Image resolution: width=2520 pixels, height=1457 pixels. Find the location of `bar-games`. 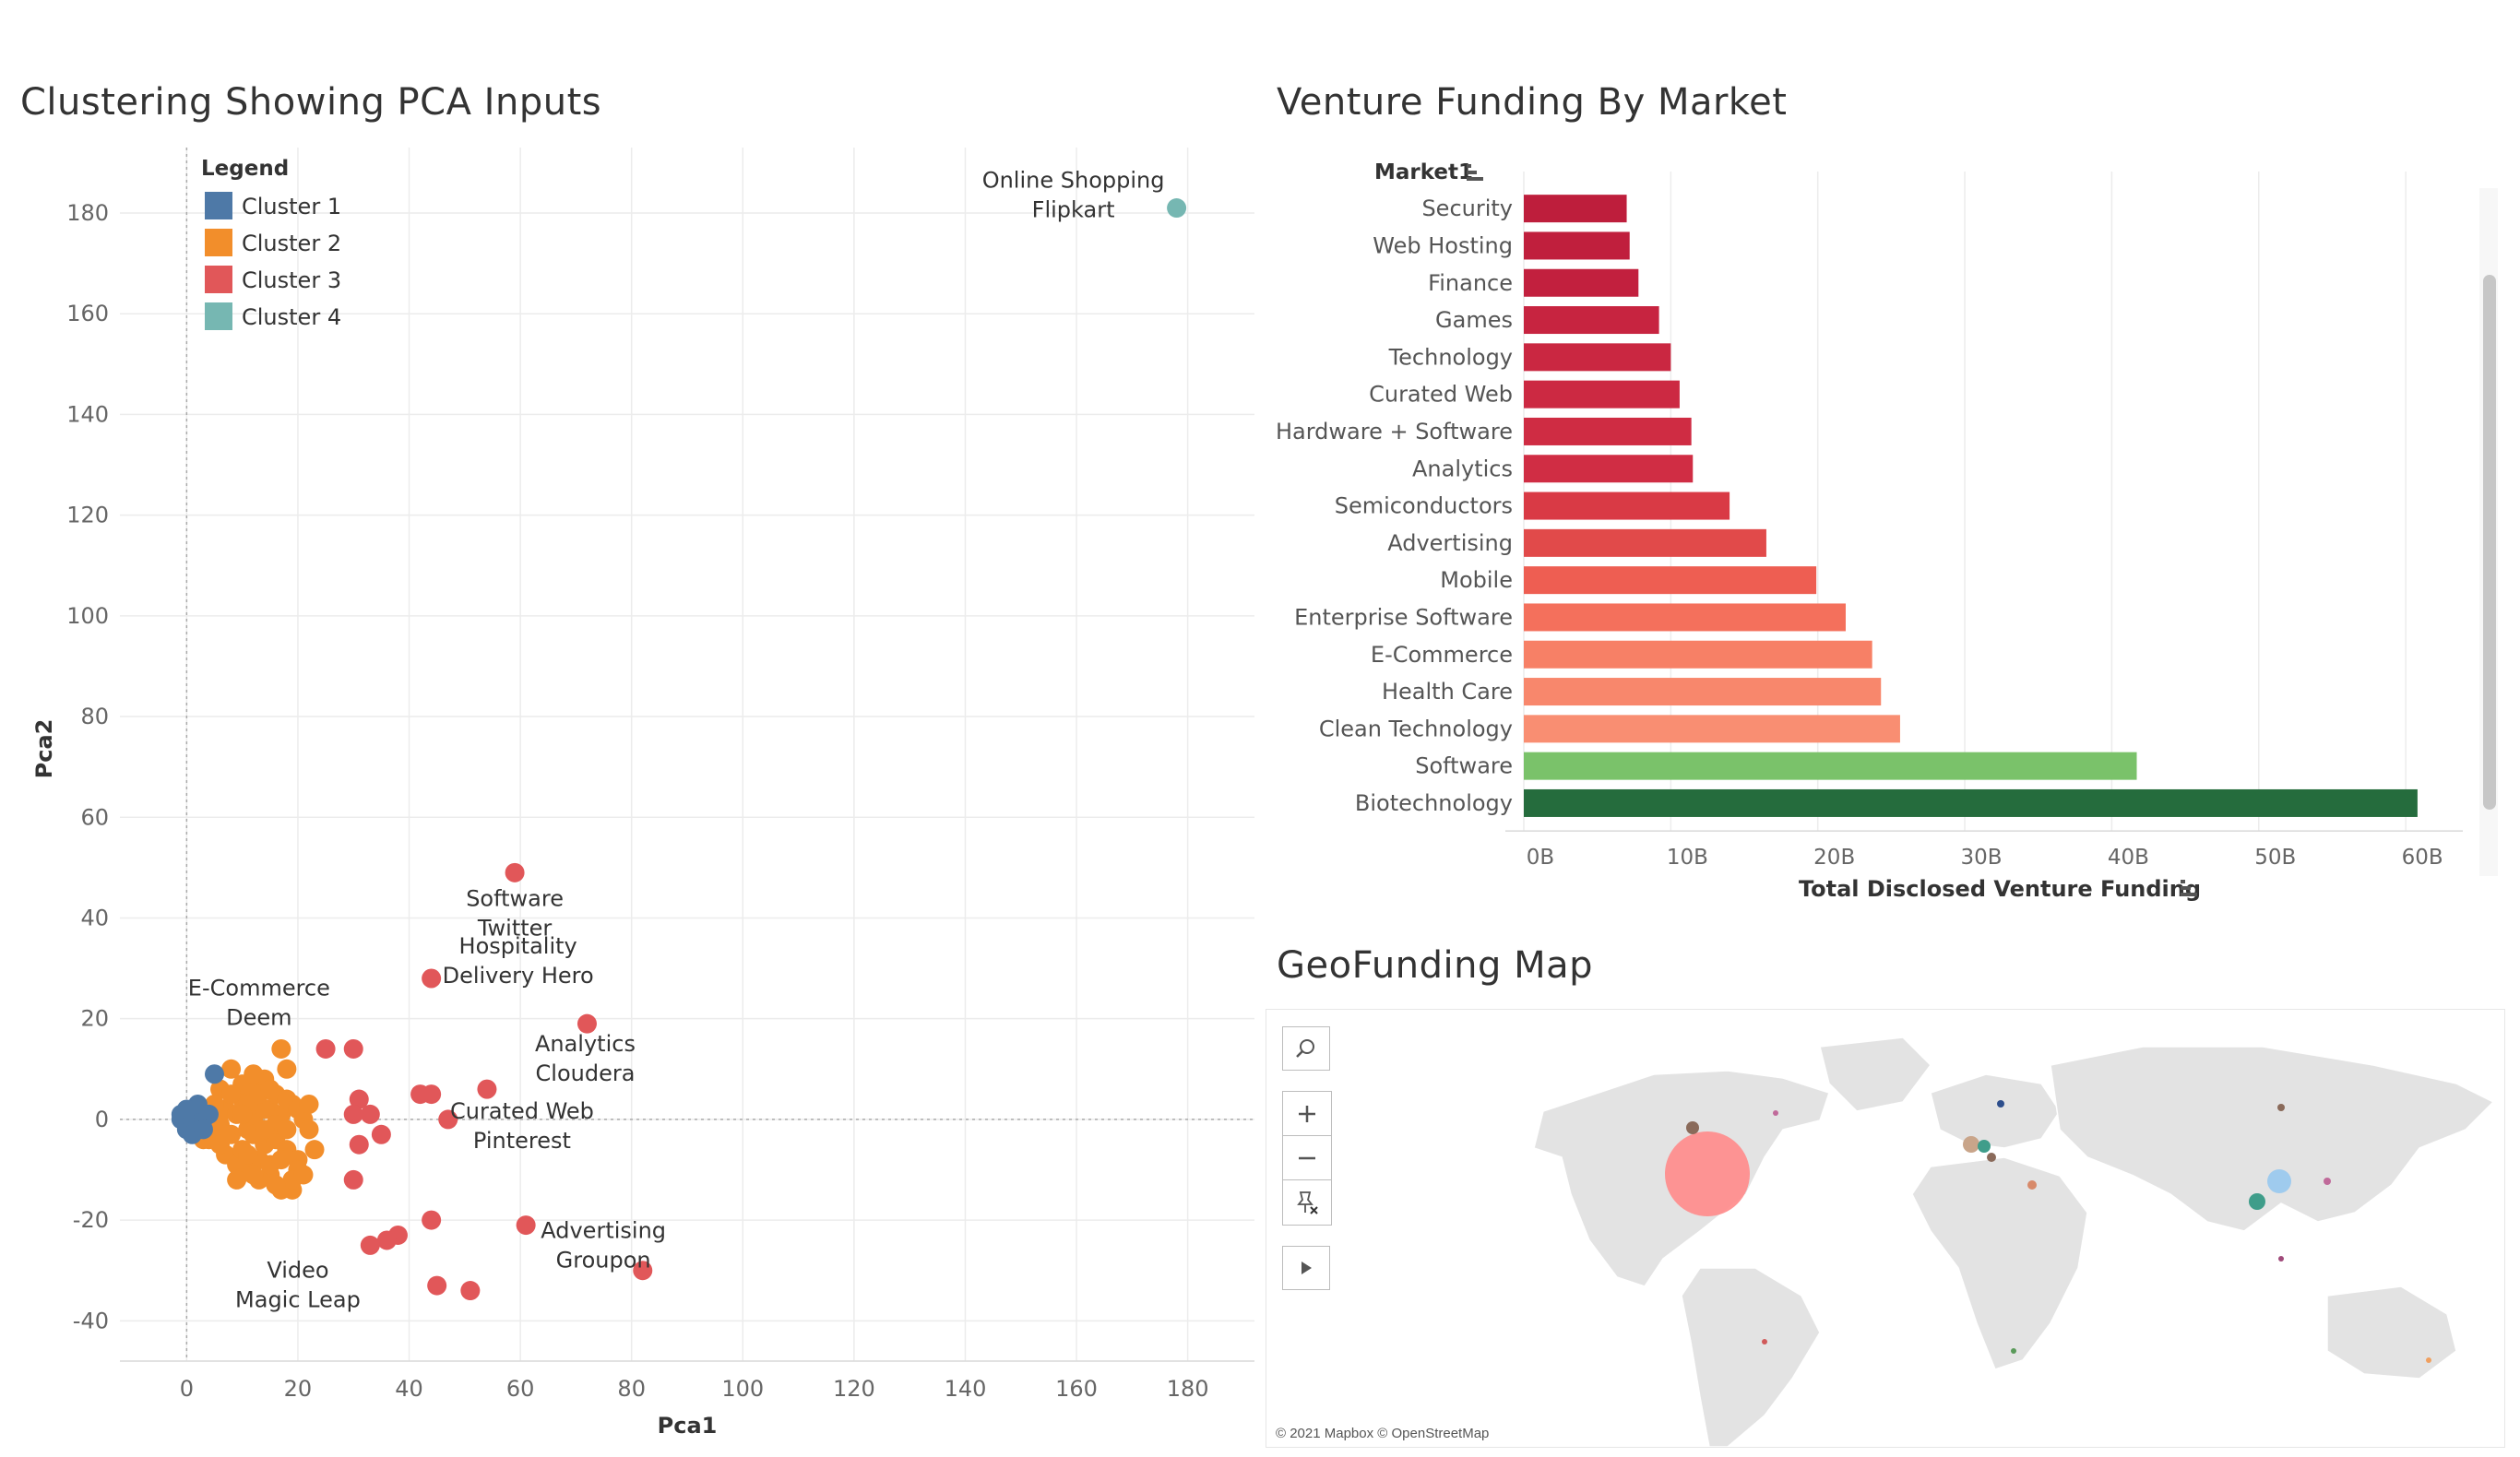

bar-games is located at coordinates (1591, 320).